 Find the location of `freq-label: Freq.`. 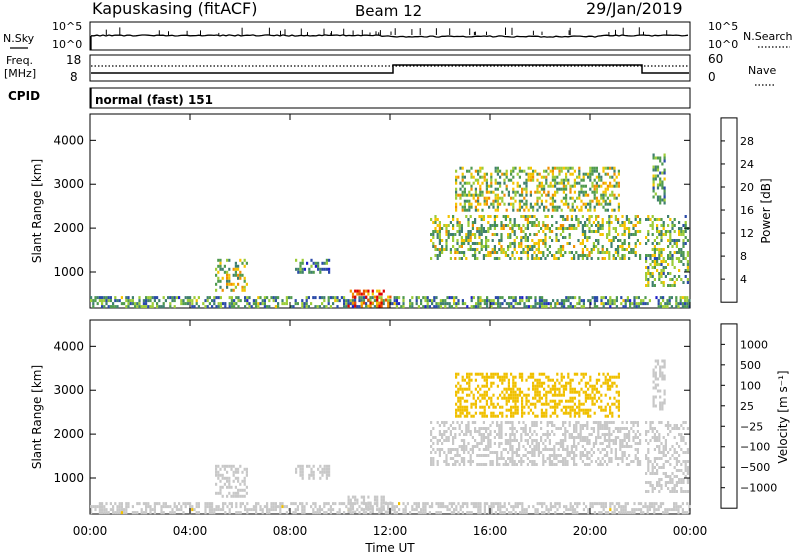

freq-label: Freq. is located at coordinates (19, 60).